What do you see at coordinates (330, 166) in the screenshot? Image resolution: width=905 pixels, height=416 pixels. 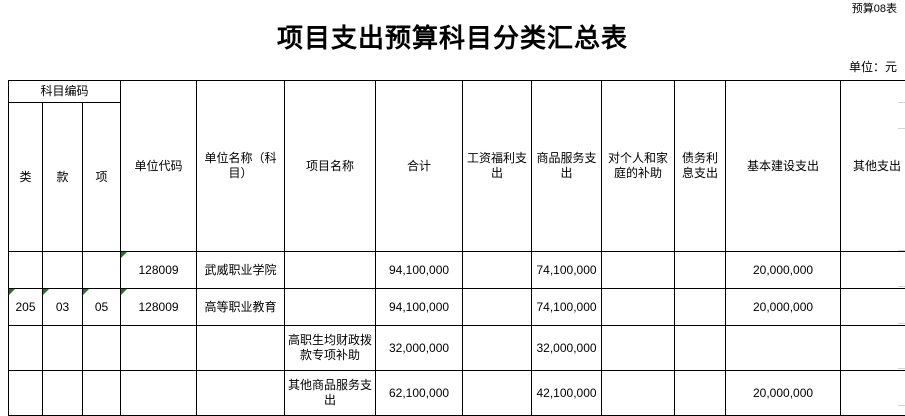 I see `header-project-name: 项目名称` at bounding box center [330, 166].